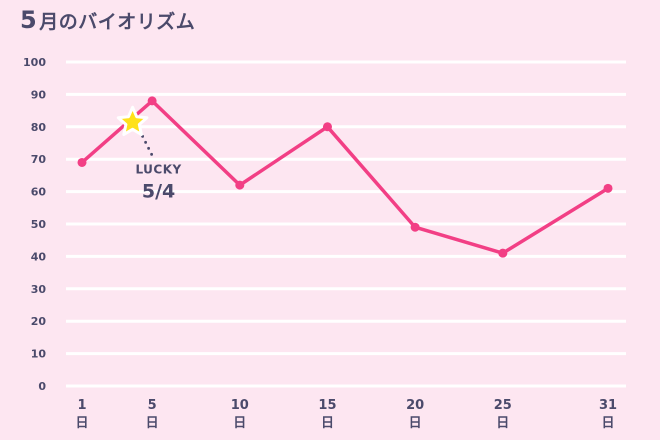 The image size is (660, 440). Describe the element at coordinates (327, 405) in the screenshot. I see `x-tick-number: 15` at that location.